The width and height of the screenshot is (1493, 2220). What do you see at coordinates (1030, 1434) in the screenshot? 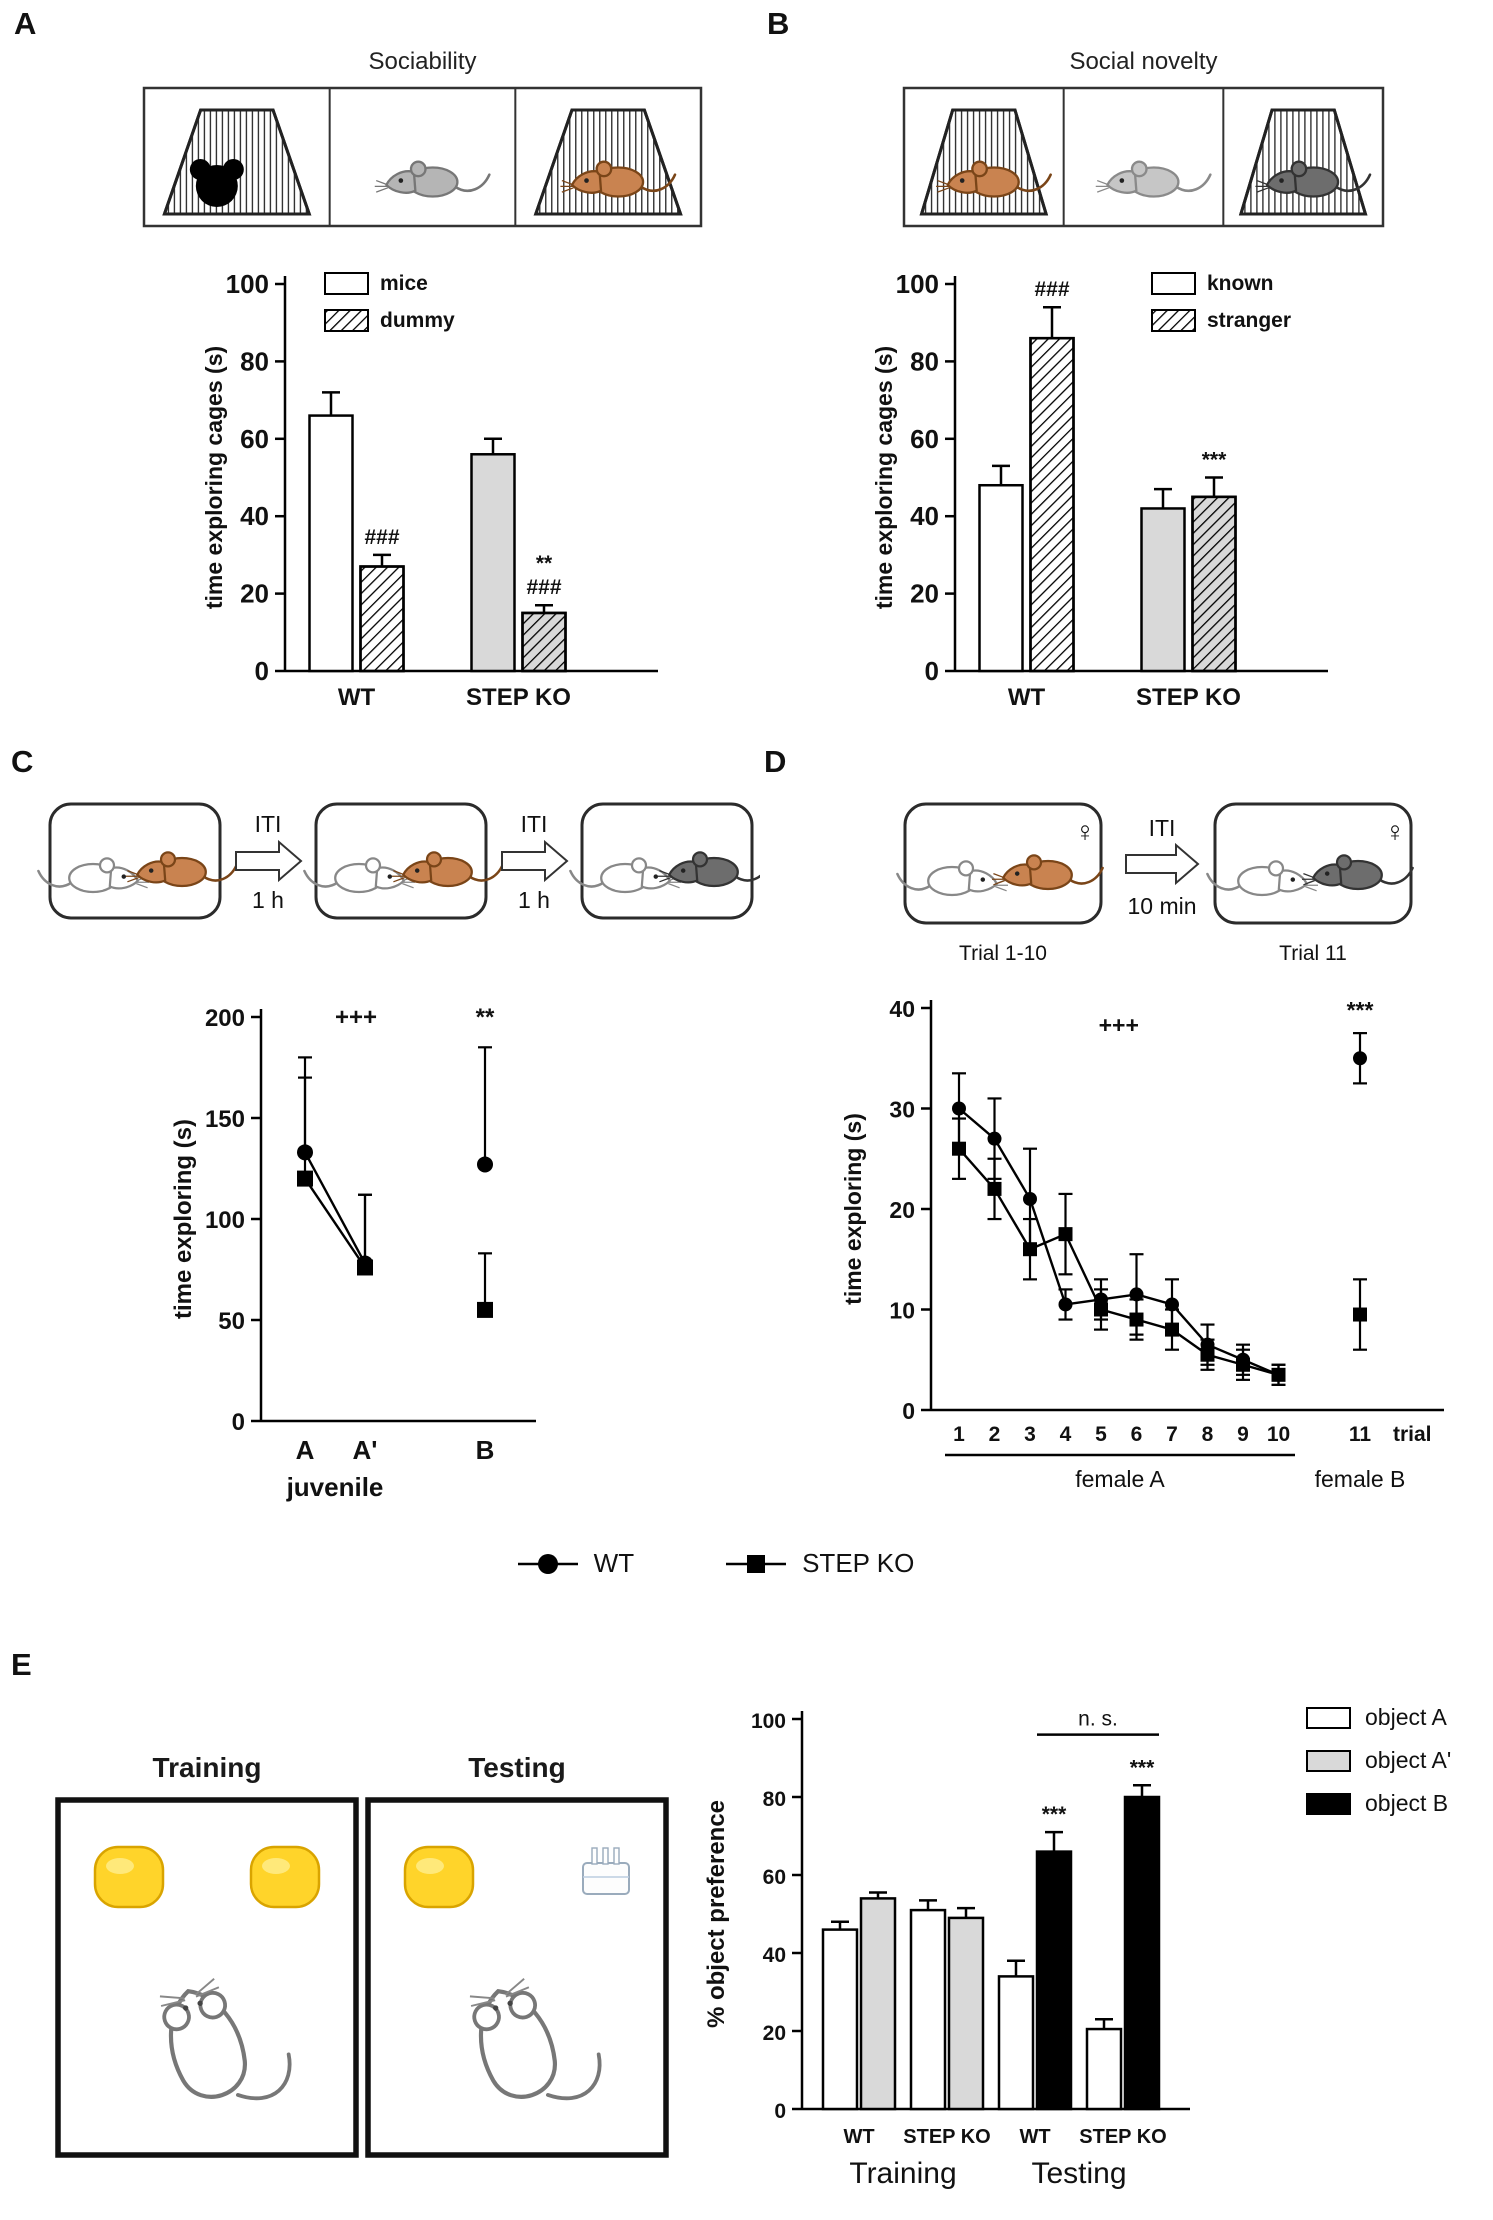
I see `svg-text: 3` at bounding box center [1030, 1434].